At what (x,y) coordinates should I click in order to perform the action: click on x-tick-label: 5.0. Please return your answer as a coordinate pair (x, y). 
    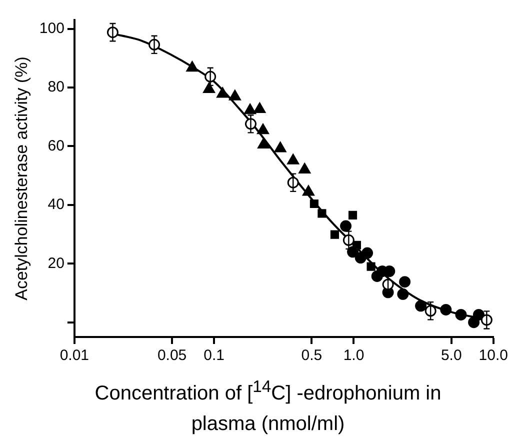
    Looking at the image, I should click on (451, 355).